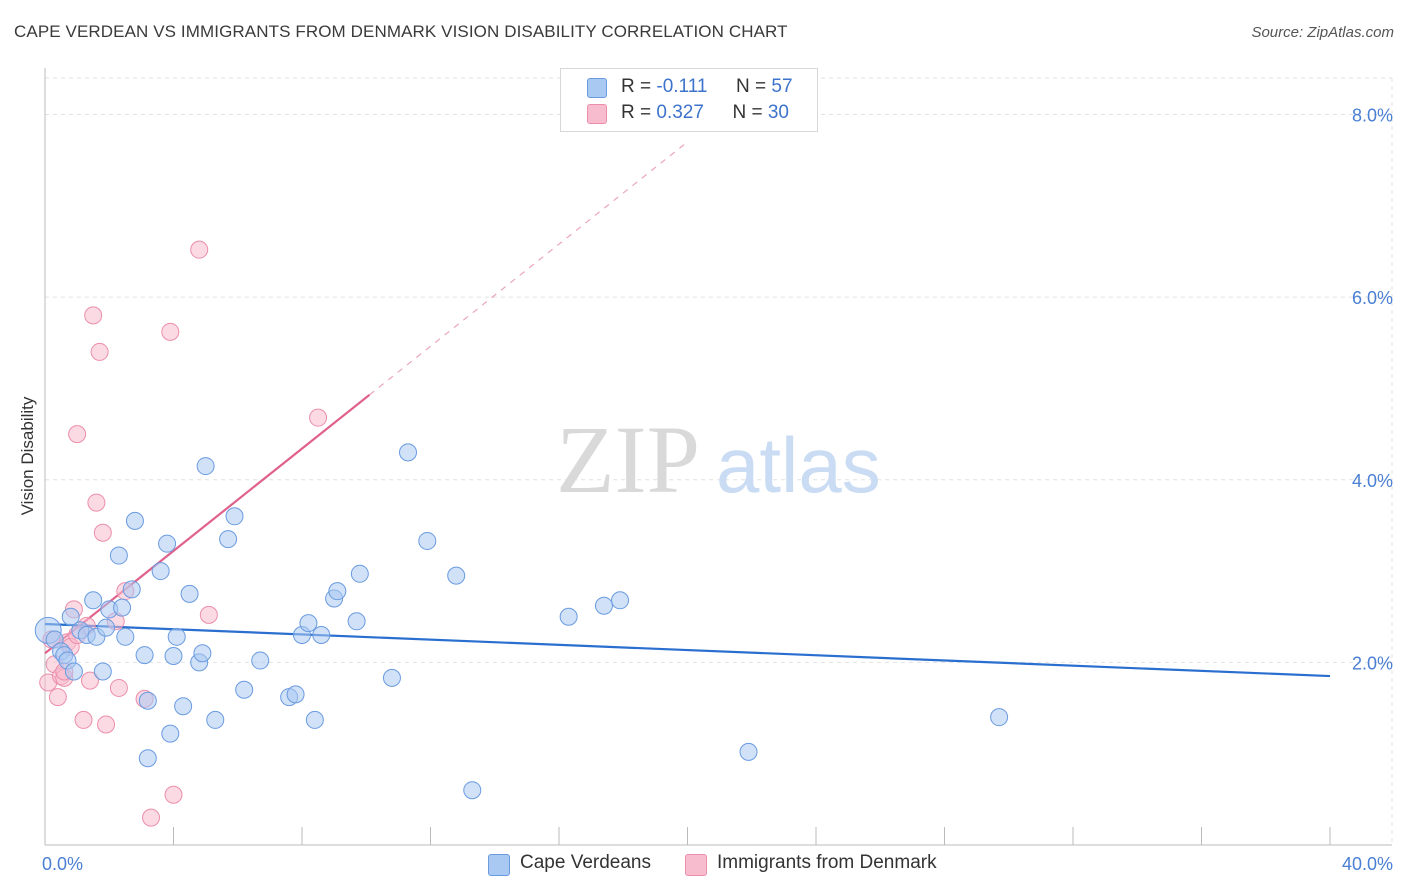 This screenshot has width=1406, height=892. Describe the element at coordinates (1372, 663) in the screenshot. I see `y-tick-label: 2.0%` at that location.